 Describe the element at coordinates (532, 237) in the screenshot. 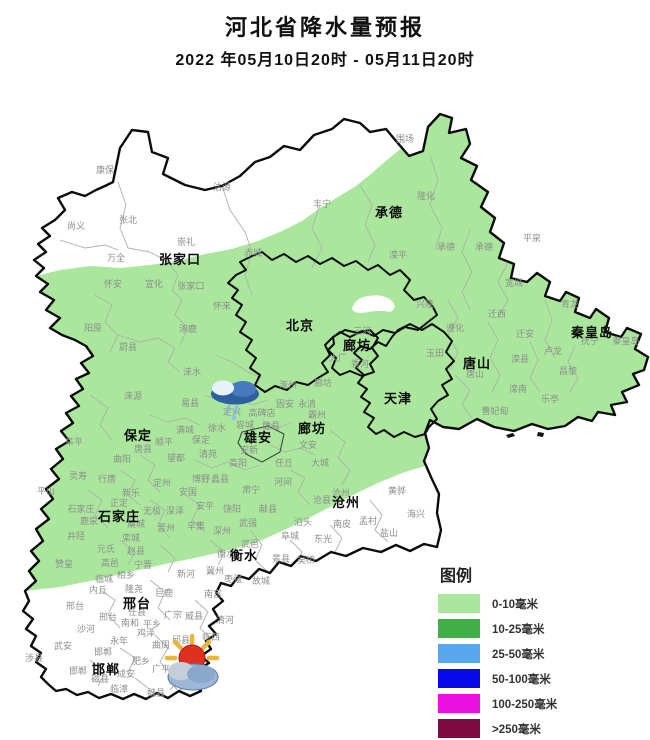

I see `county-label: 平泉` at that location.